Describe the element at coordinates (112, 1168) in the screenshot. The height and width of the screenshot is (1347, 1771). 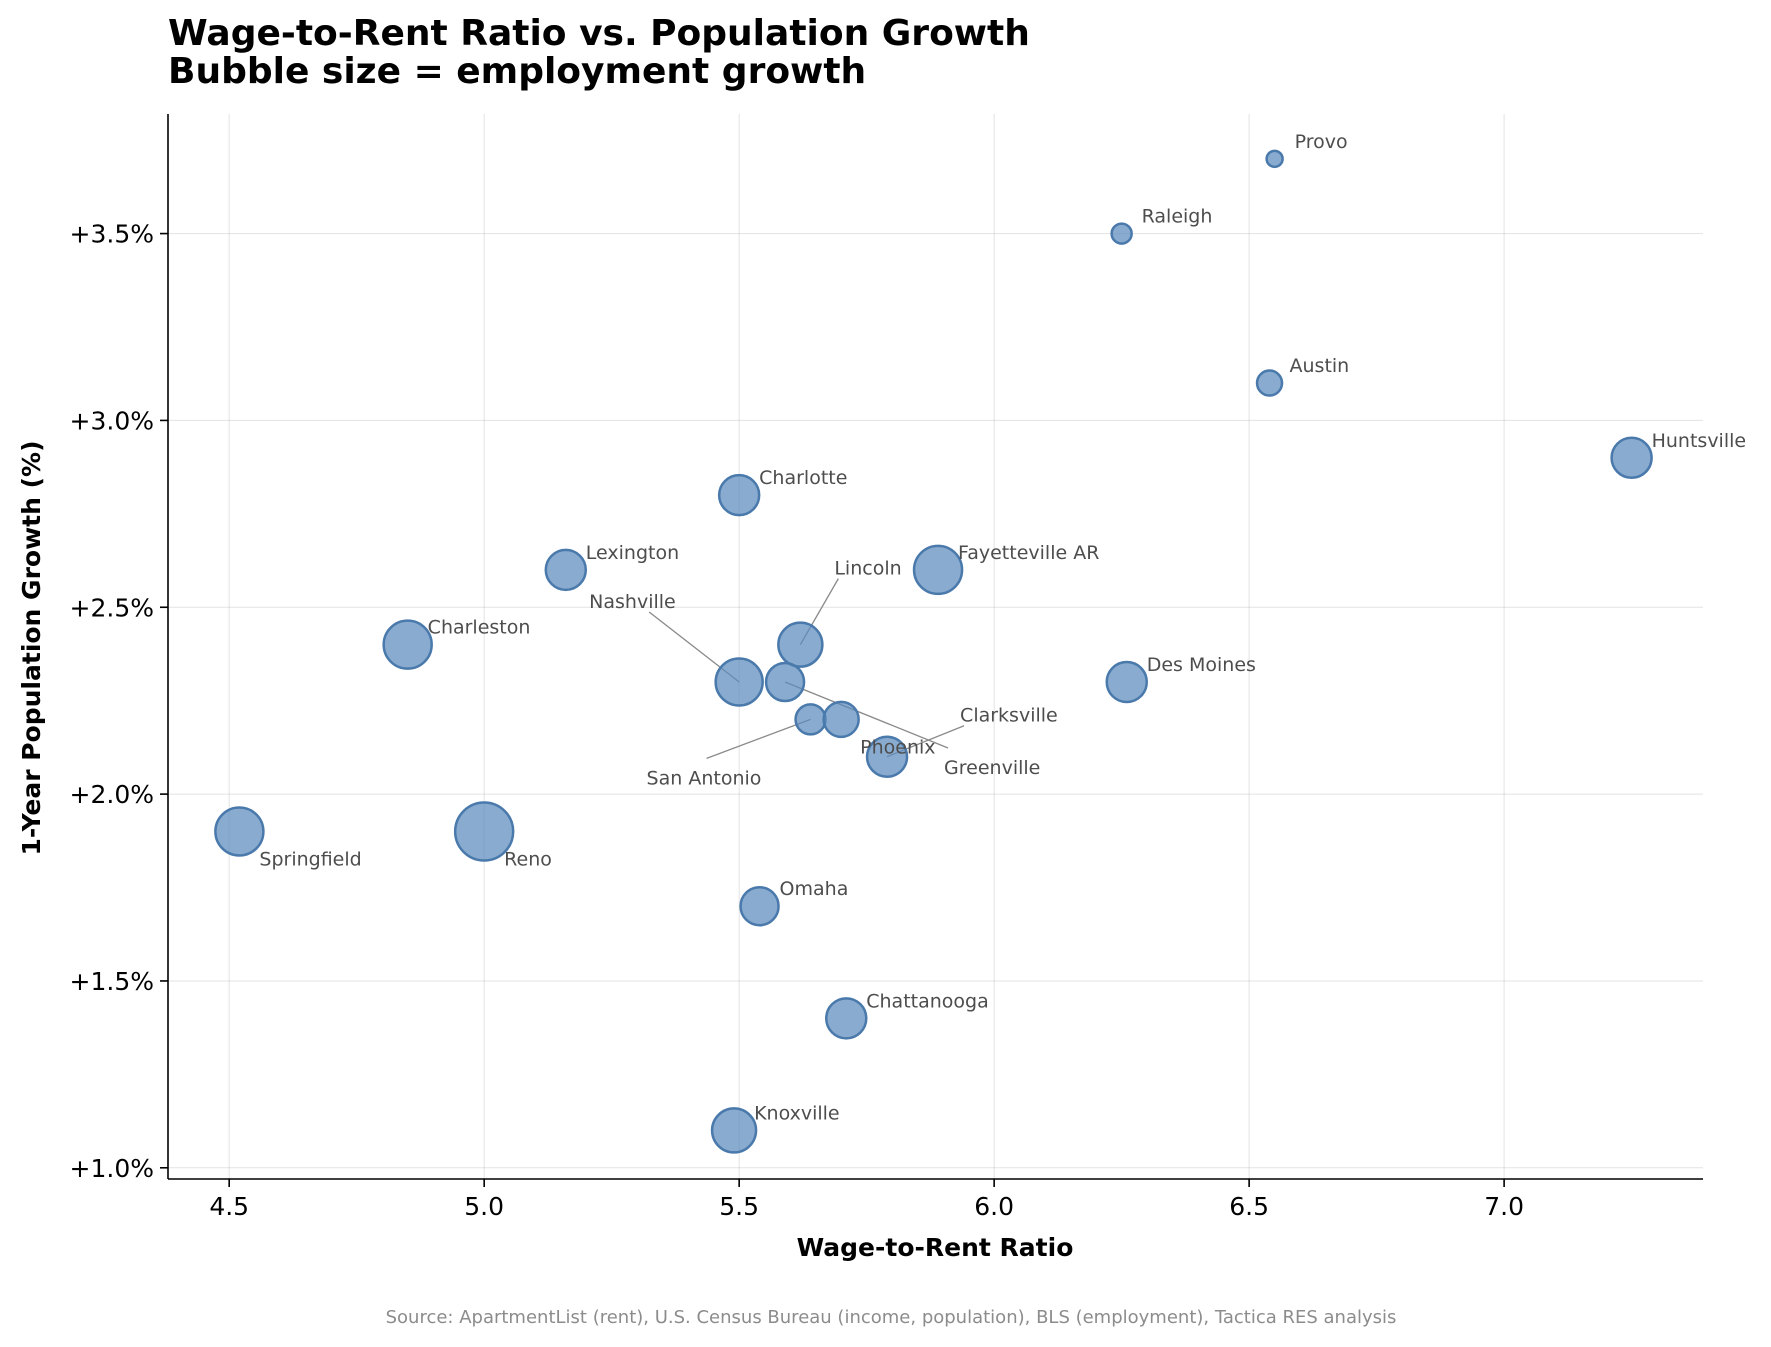
I see `y-tick-label: +1.0%` at that location.